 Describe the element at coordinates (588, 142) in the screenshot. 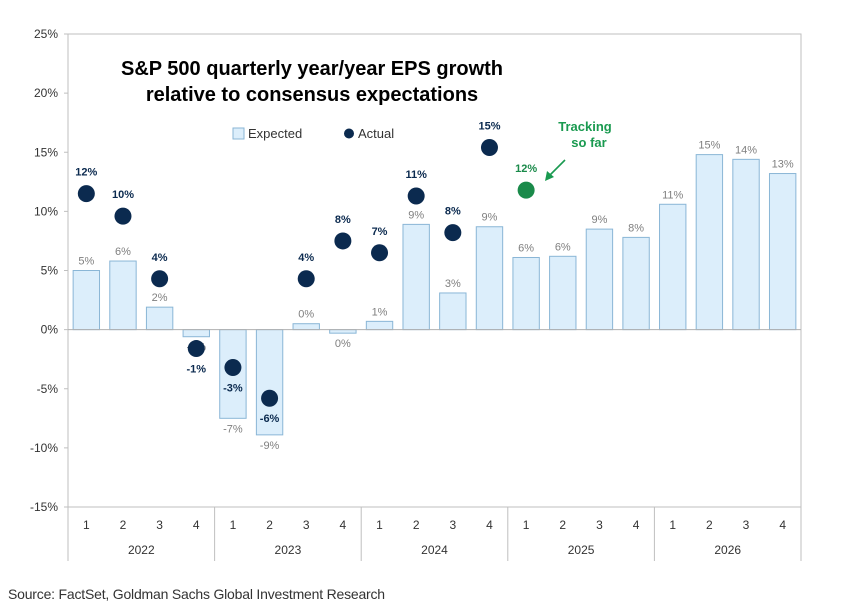

I see `tracking-label-line2: so far` at that location.